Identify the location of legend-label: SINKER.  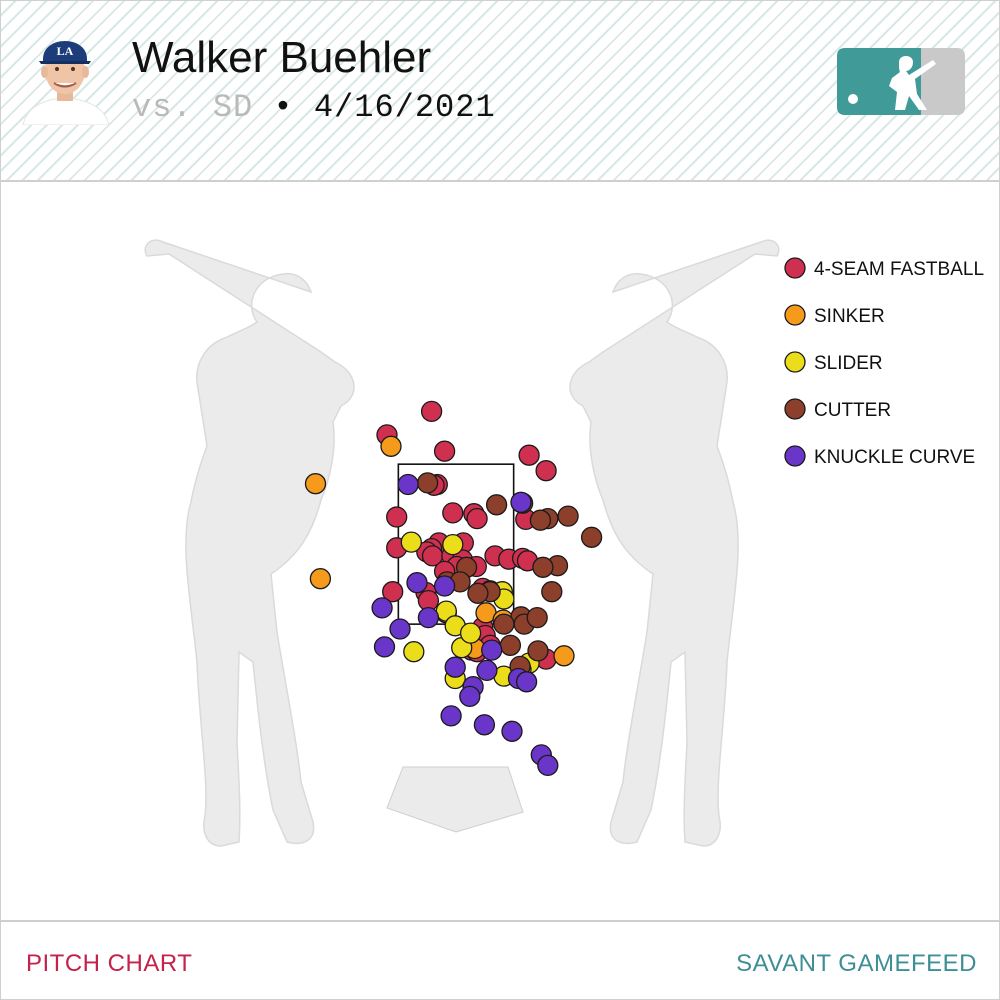
(849, 316).